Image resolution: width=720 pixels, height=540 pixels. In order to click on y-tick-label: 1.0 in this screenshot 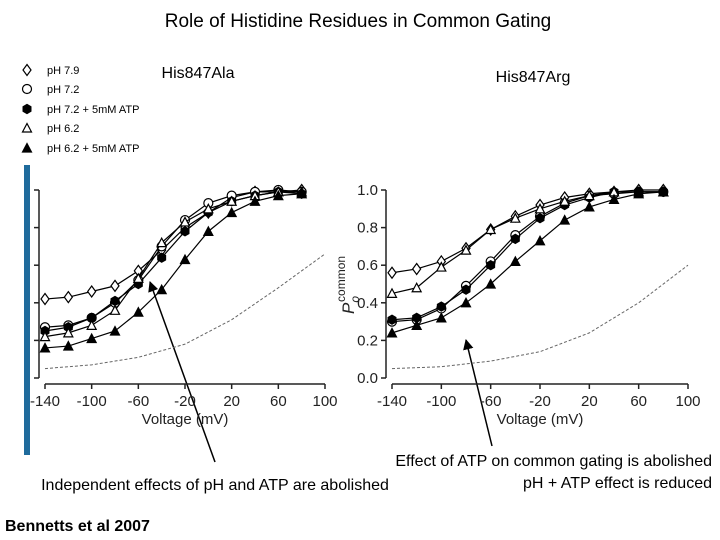, I will do `click(367, 190)`.